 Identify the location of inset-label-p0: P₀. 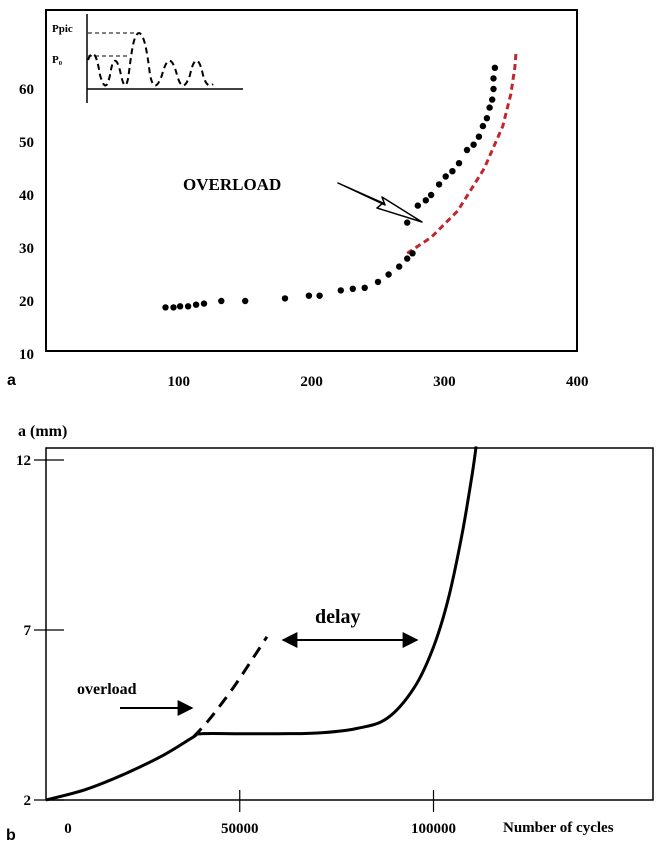
(57, 60).